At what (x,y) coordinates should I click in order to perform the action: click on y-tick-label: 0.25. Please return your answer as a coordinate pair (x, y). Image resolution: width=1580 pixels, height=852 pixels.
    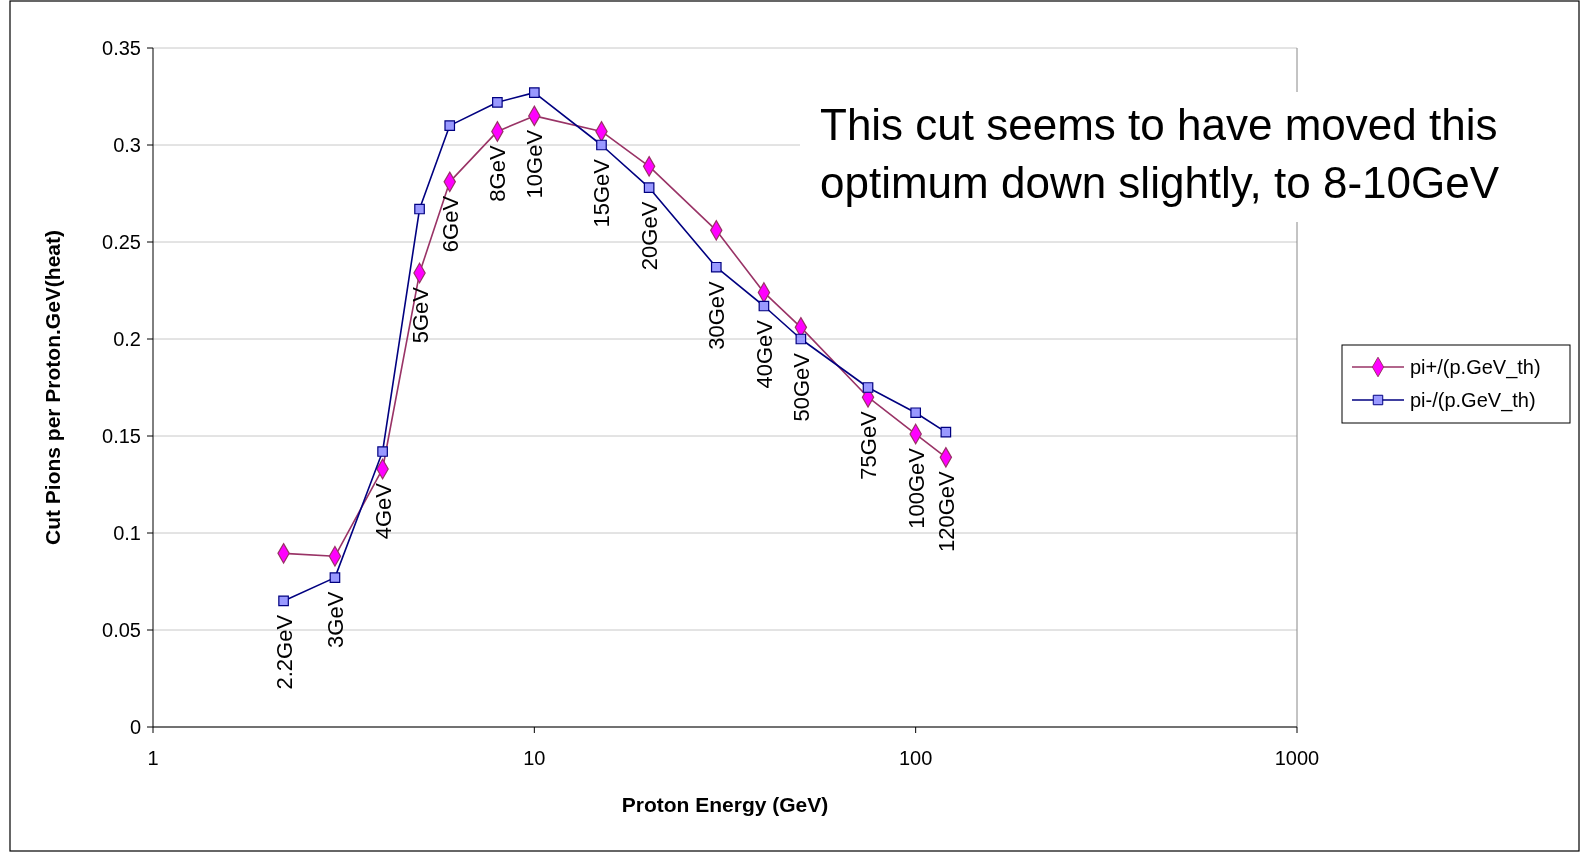
    Looking at the image, I should click on (121, 242).